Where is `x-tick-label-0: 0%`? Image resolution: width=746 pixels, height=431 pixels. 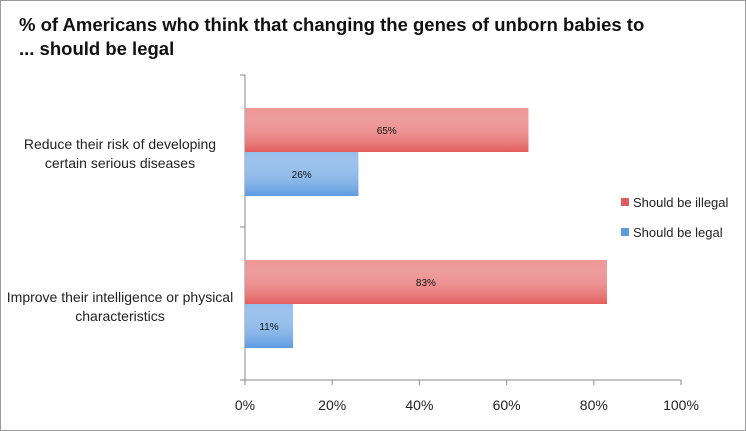 x-tick-label-0: 0% is located at coordinates (245, 405).